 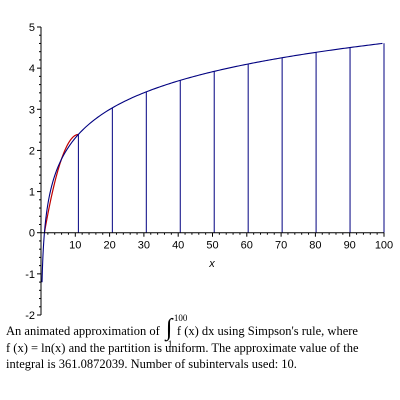 What do you see at coordinates (220, 242) in the screenshot?
I see `x-axis-ticks: 10 20 30 40 50 60 70 80 90 100` at bounding box center [220, 242].